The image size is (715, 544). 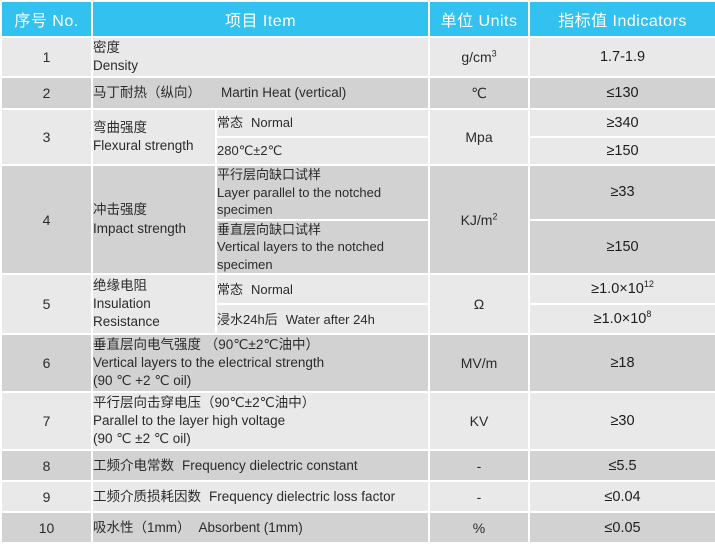 What do you see at coordinates (204, 402) in the screenshot?
I see `item-line-1: 平行层向击穿电压（90℃±2℃油中）` at bounding box center [204, 402].